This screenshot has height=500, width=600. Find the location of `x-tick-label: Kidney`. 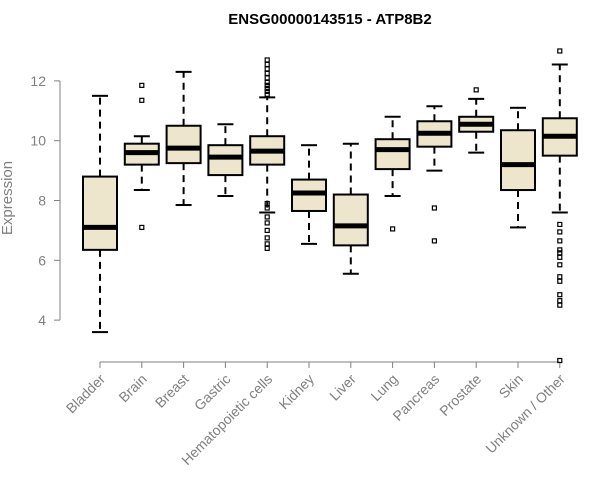

x-tick-label: Kidney is located at coordinates (297, 392).